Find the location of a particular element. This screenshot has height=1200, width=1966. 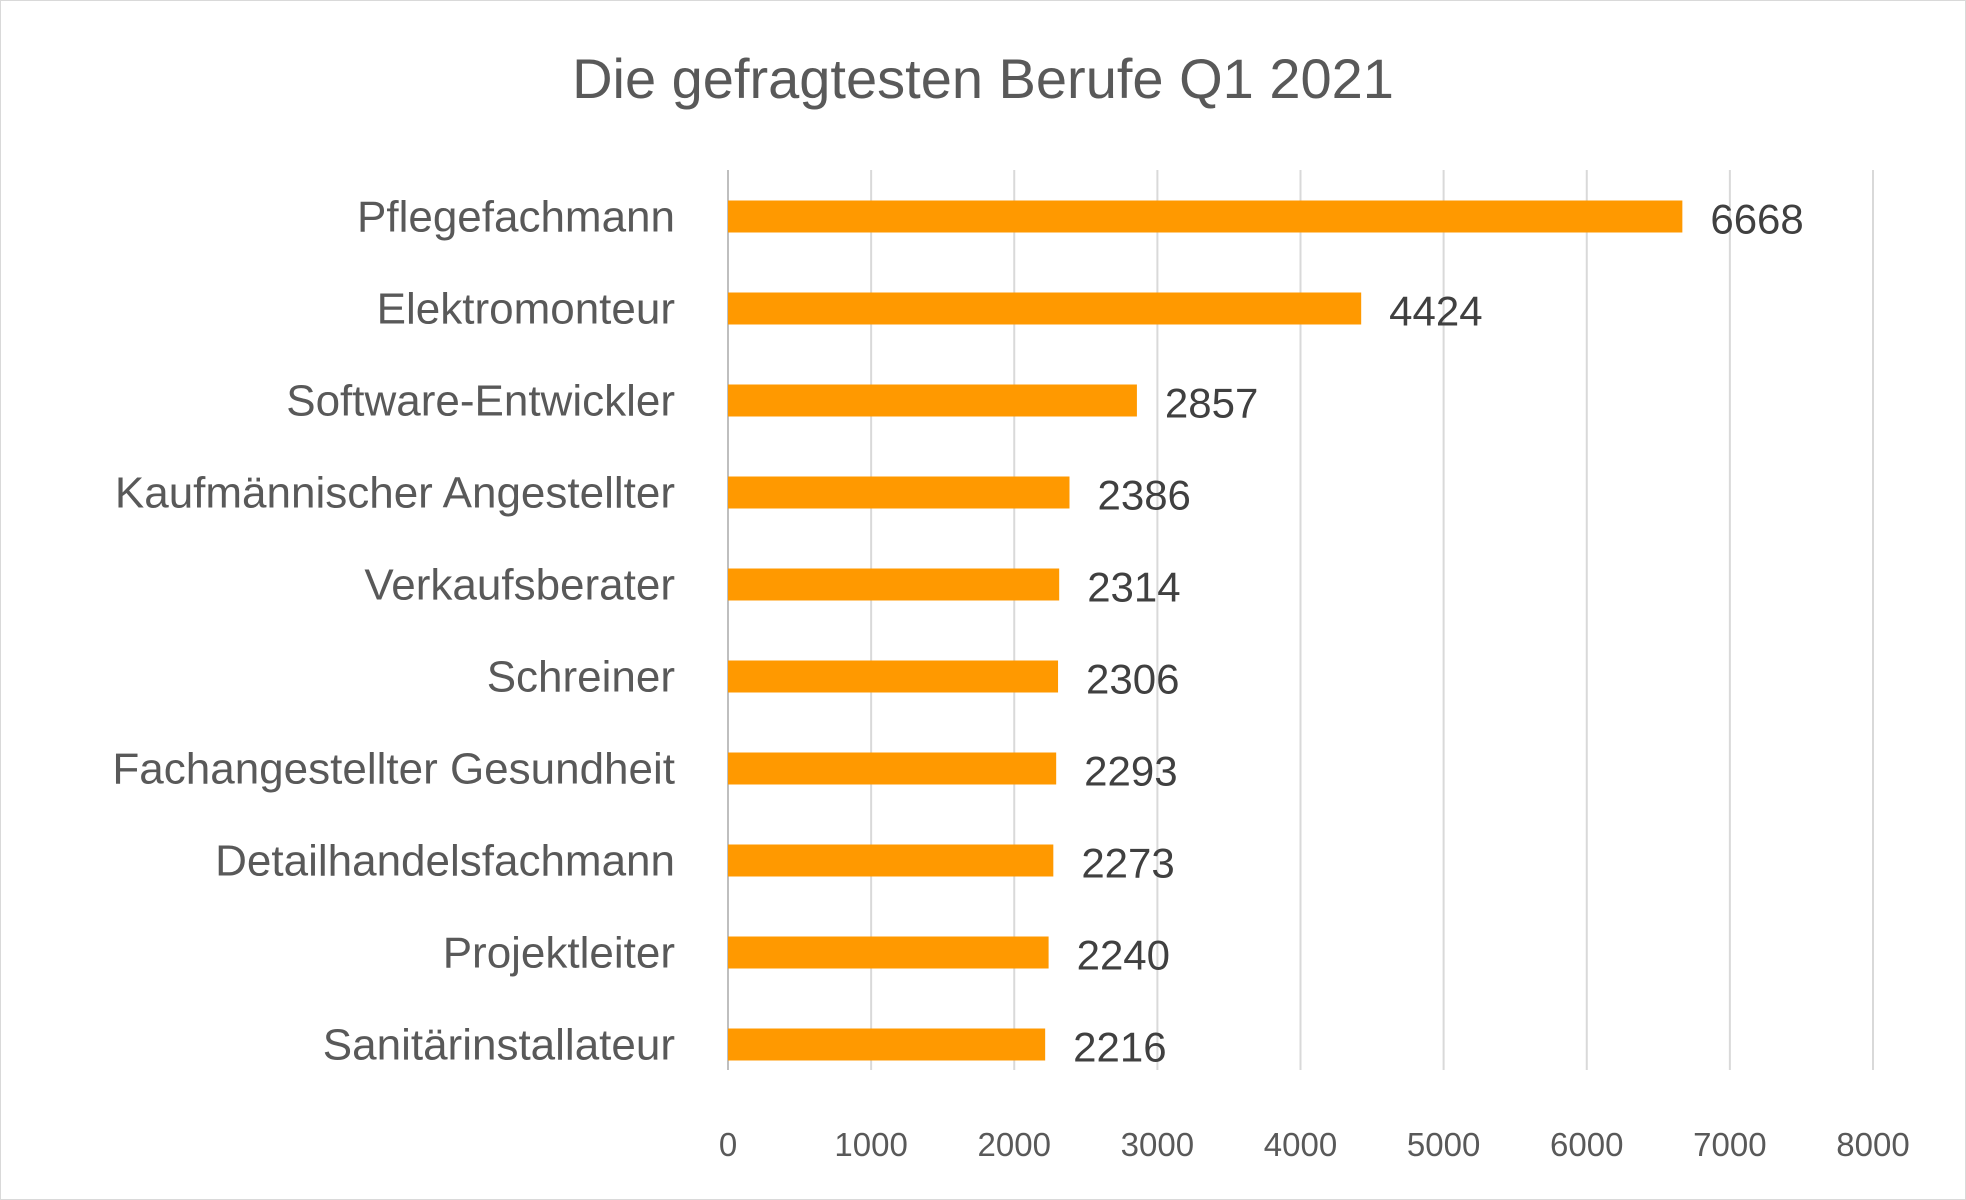

category-label: Elektromonteur is located at coordinates (526, 309).